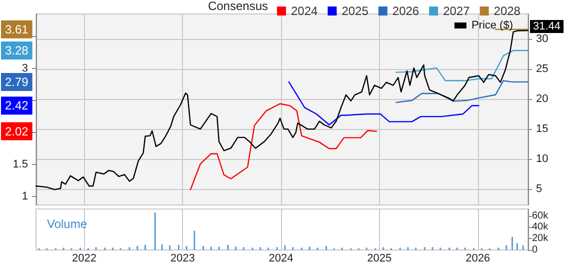  I want to click on y2-tick-label: 5, so click(539, 189).